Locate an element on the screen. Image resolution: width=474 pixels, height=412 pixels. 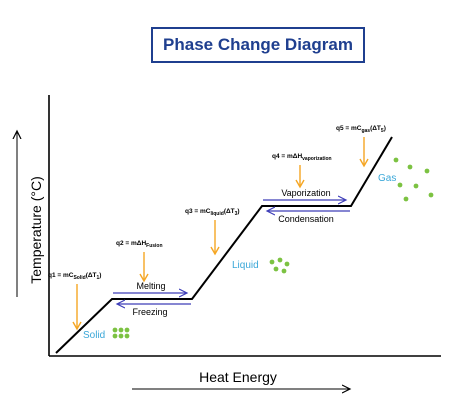
q2-heat-arrowhead is located at coordinates (144, 278).